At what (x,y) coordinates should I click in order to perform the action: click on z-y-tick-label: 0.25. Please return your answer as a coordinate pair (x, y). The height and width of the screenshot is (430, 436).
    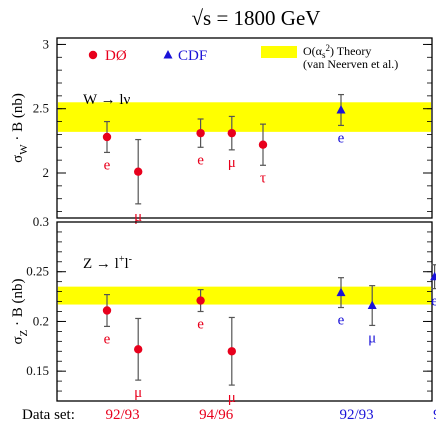
    Looking at the image, I should click on (37, 271).